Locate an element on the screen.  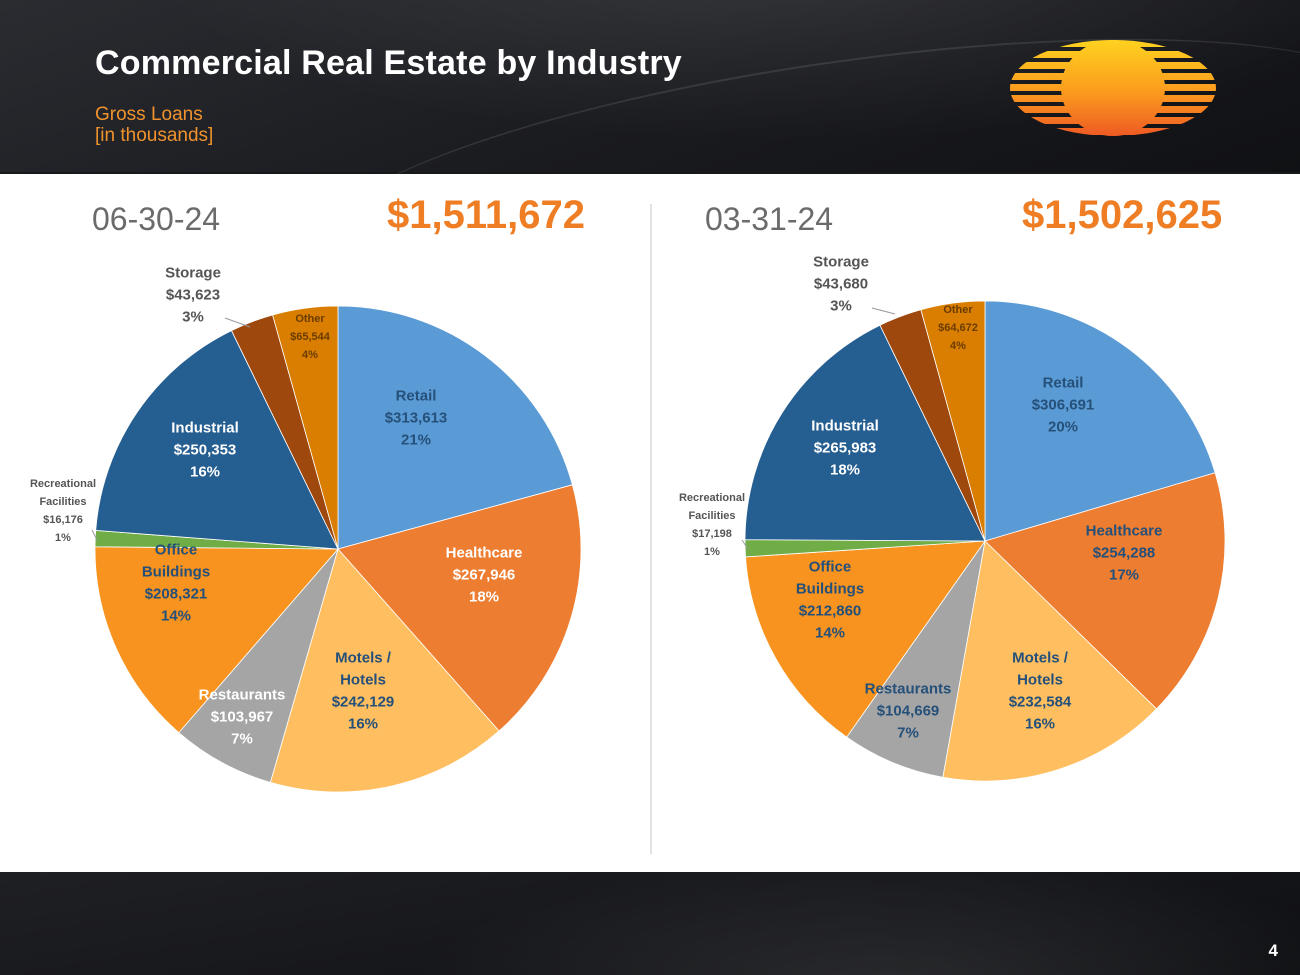
data-label-restaurants: Restaurants $104,669 7% is located at coordinates (908, 710).